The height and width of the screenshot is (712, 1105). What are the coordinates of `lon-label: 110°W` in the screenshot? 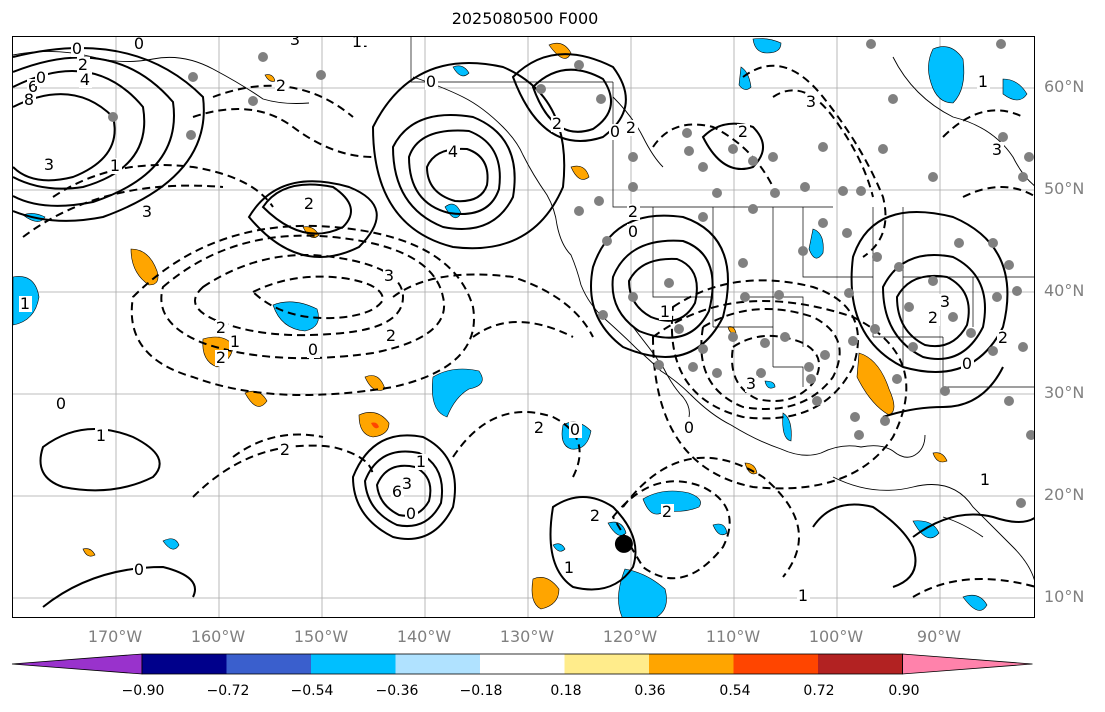 It's located at (733, 636).